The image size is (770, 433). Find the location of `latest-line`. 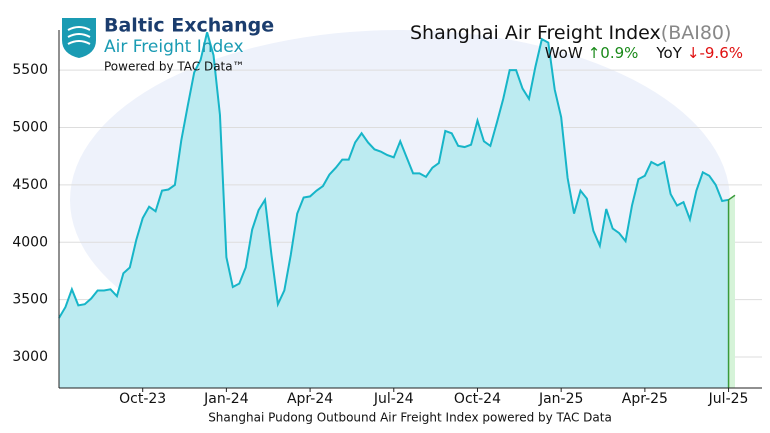

latest-line is located at coordinates (731, 291).